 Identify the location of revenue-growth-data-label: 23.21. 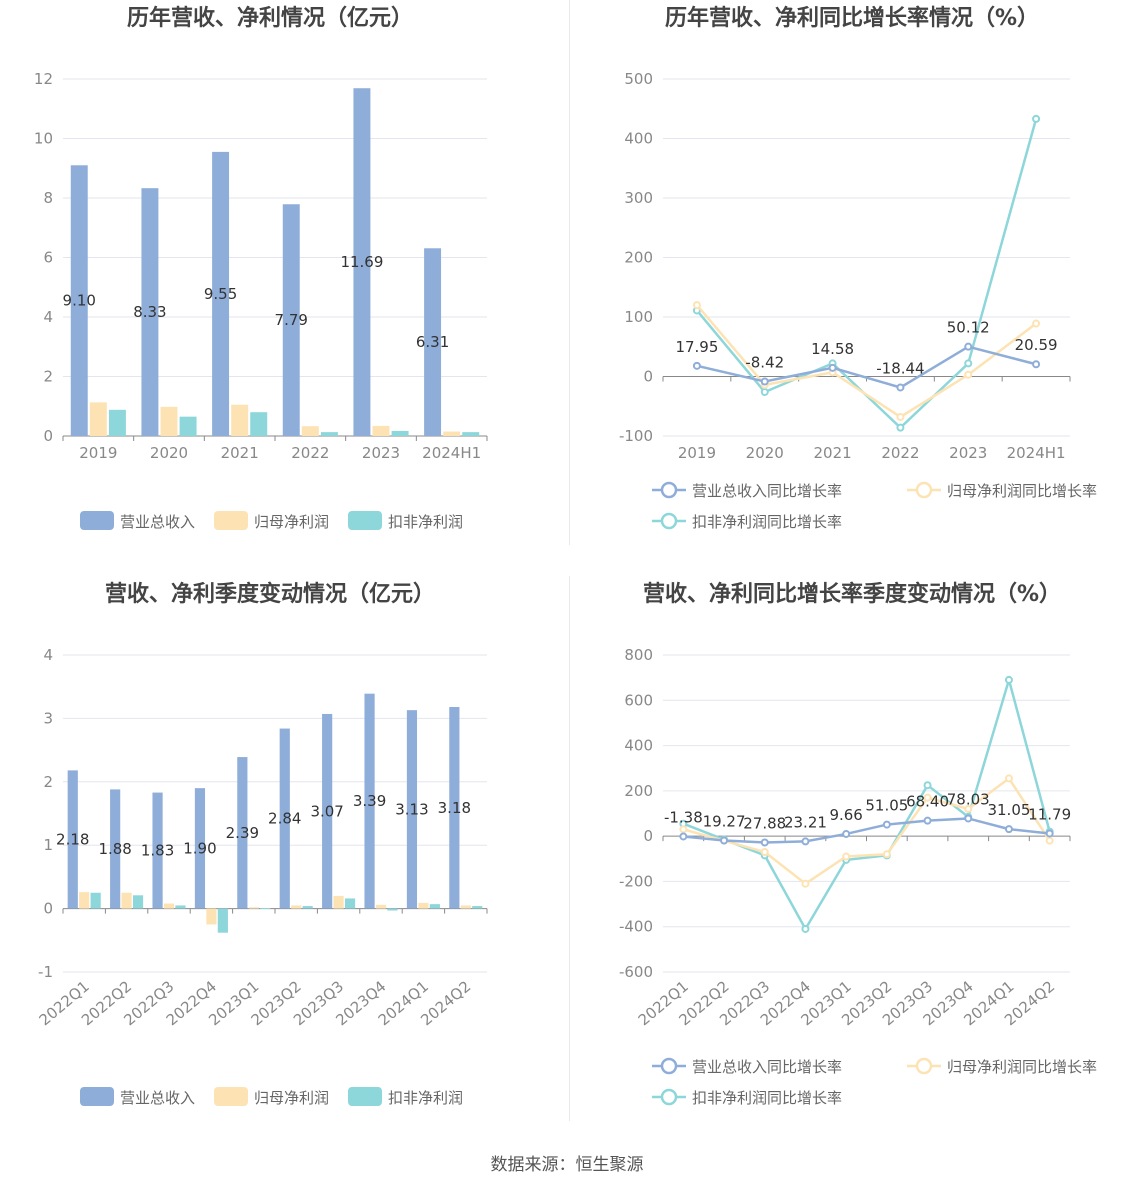
(805, 822).